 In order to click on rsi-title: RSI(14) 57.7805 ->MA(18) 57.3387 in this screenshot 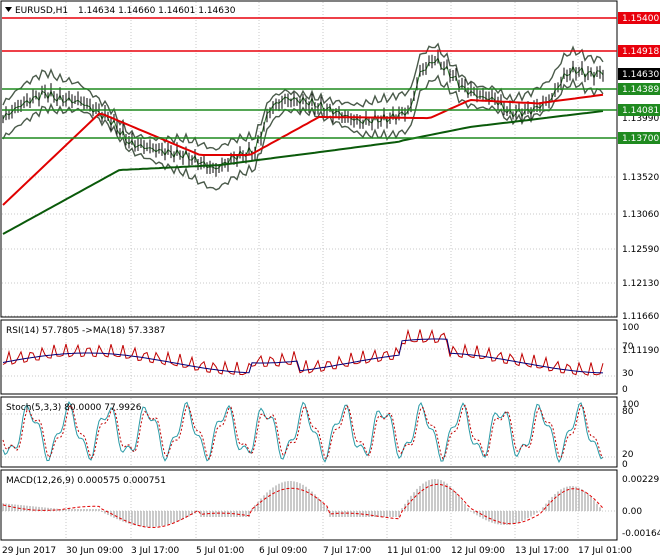, I will do `click(85, 331)`.